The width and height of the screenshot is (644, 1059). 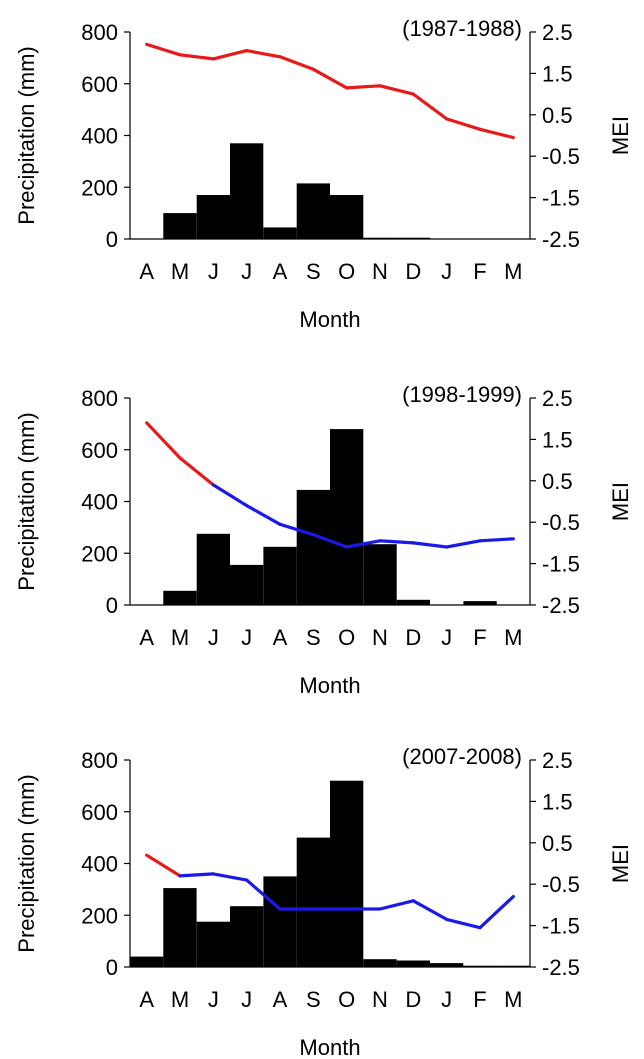 I want to click on panel-title: (1998-1999), so click(x=462, y=394).